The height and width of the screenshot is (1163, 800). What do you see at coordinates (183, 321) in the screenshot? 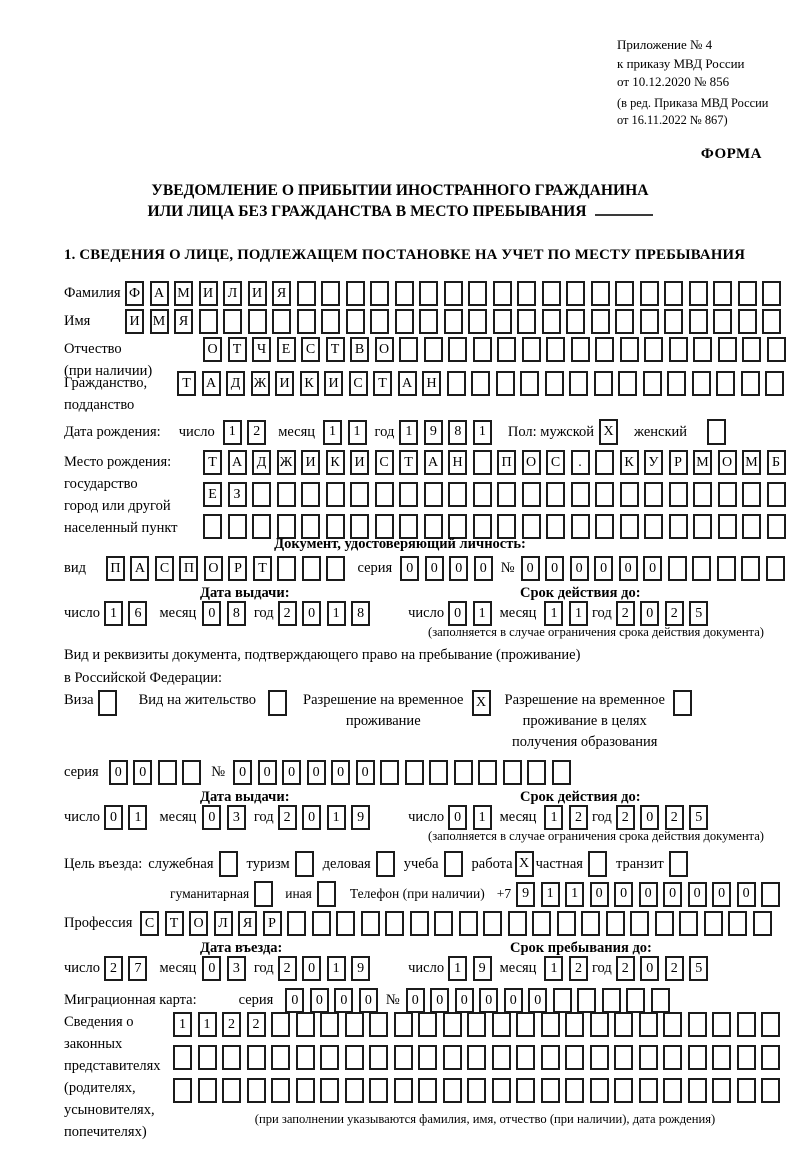
I see `char-cell: Я` at bounding box center [183, 321].